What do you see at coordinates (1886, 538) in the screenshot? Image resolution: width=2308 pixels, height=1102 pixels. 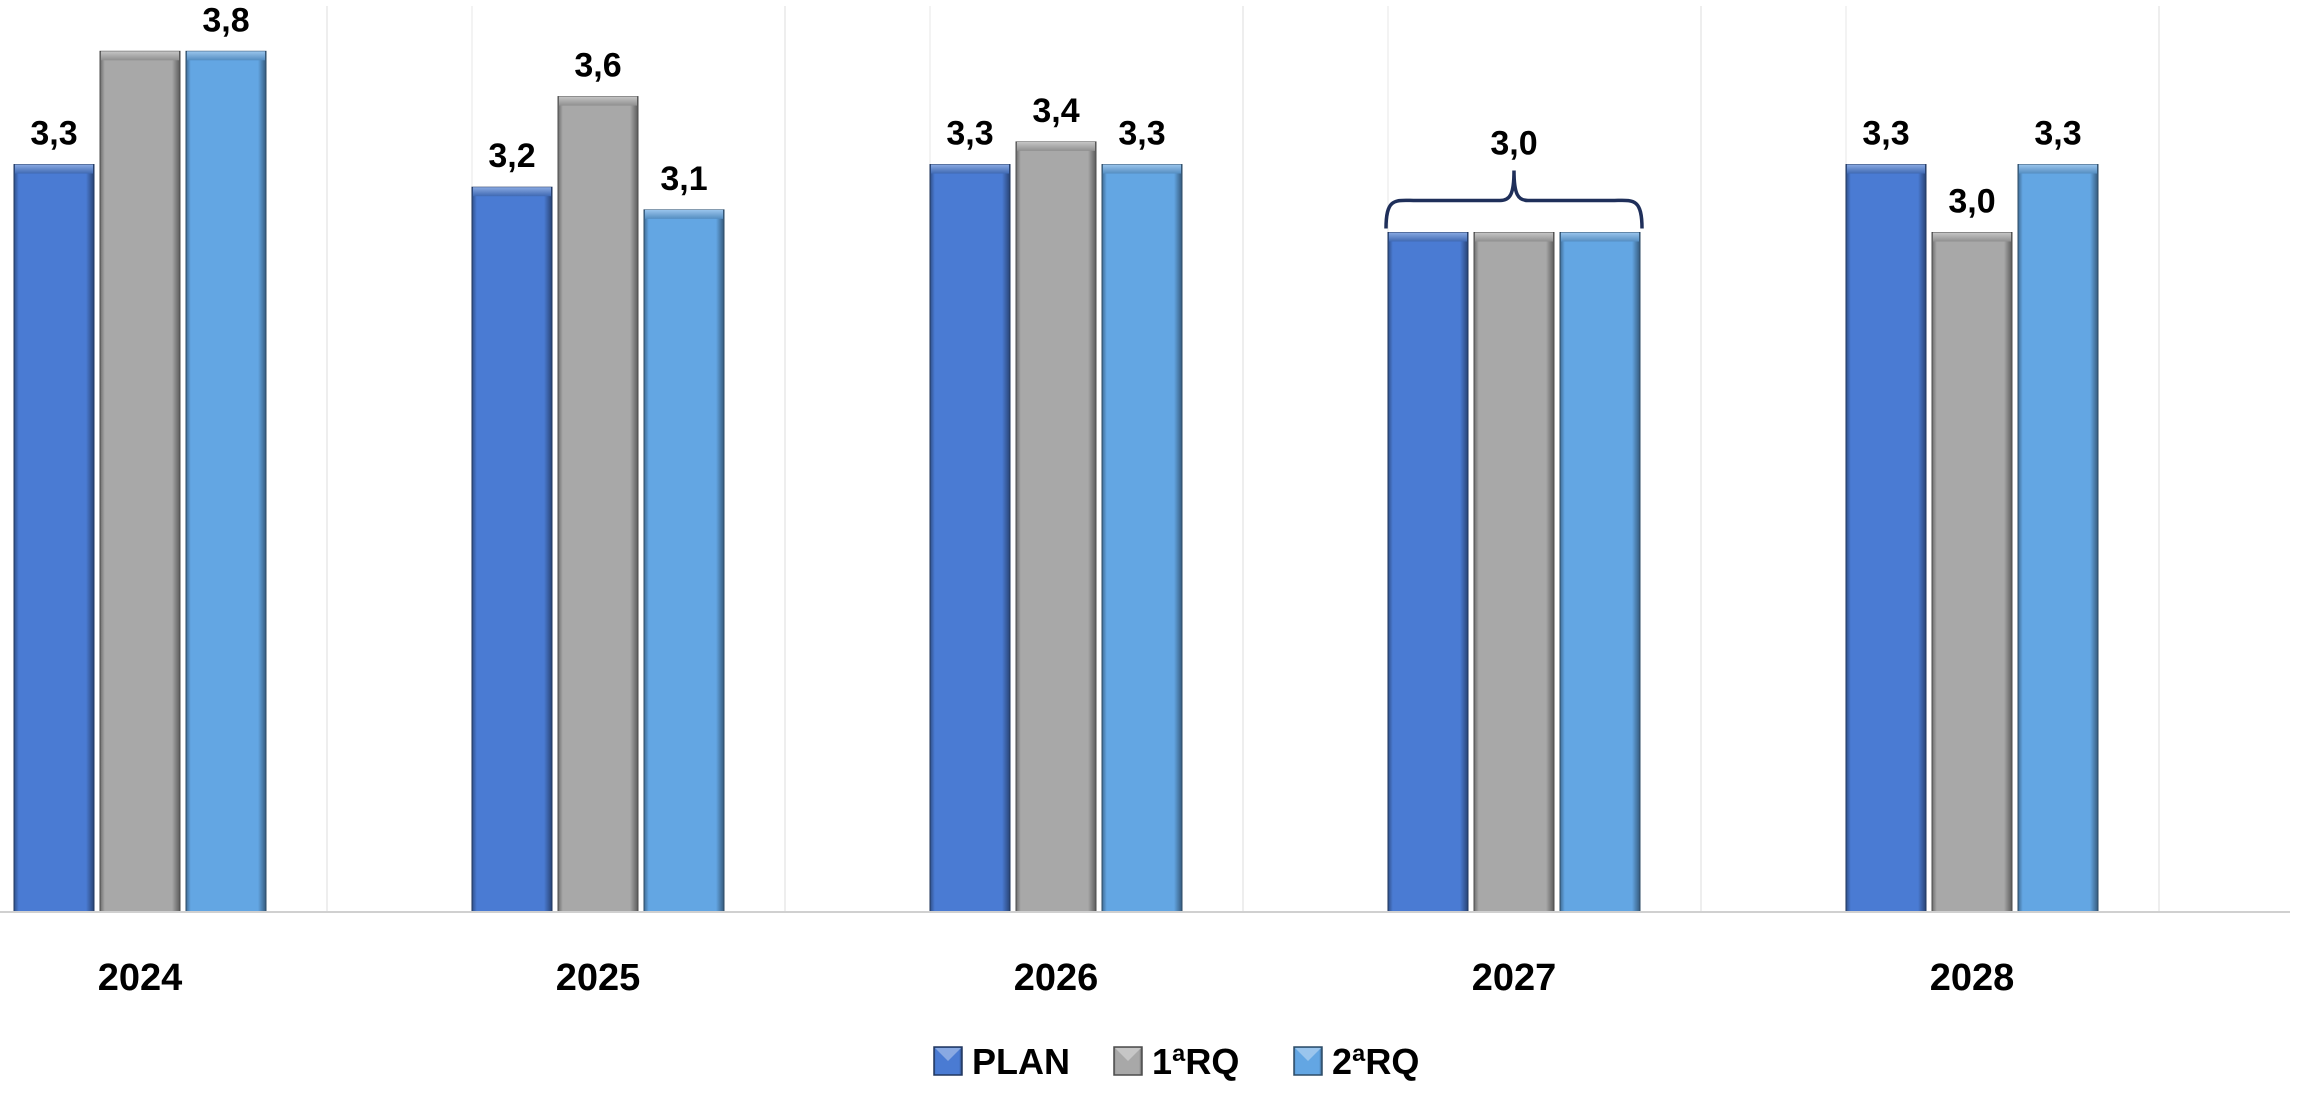 I see `bar-plan-2028` at bounding box center [1886, 538].